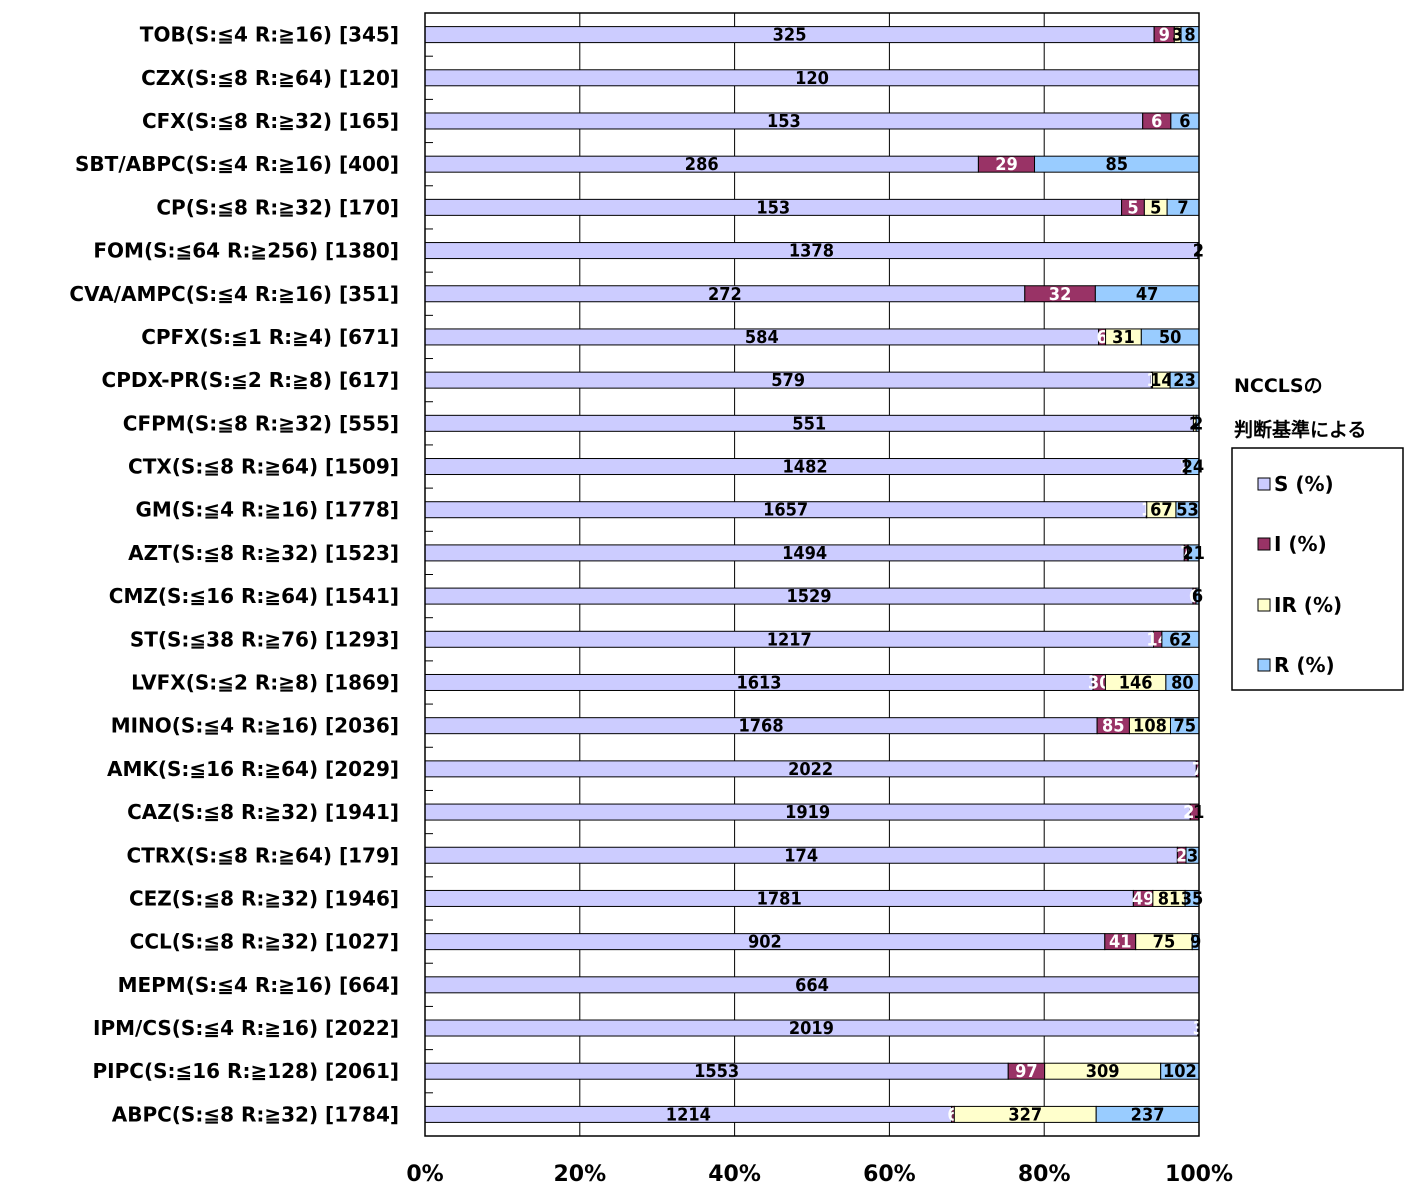  I want to click on category-label: CPDX-PR(S:≦2 R:≧8) [617], so click(250, 380).